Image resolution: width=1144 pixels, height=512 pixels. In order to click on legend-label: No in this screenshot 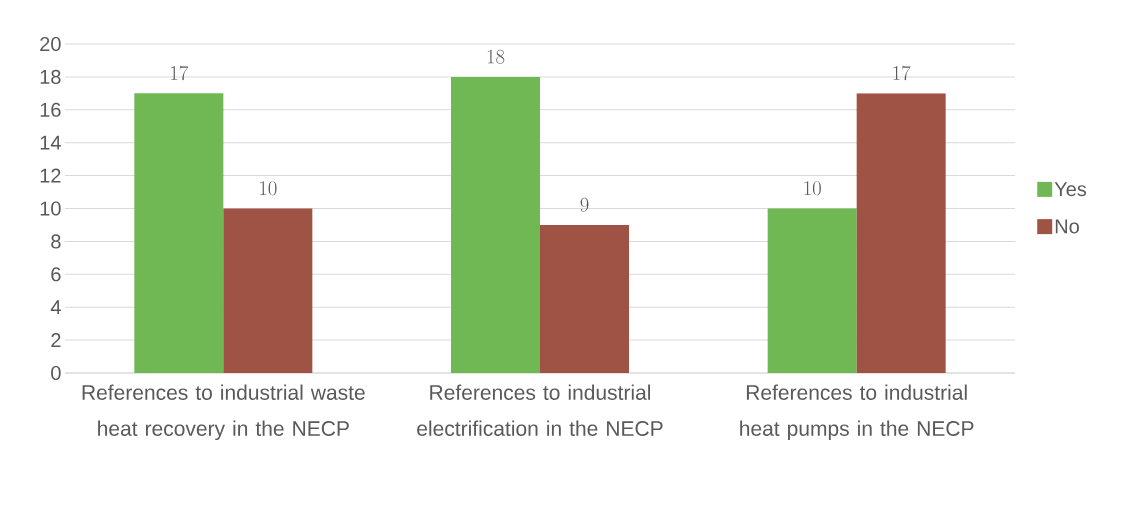, I will do `click(1067, 226)`.